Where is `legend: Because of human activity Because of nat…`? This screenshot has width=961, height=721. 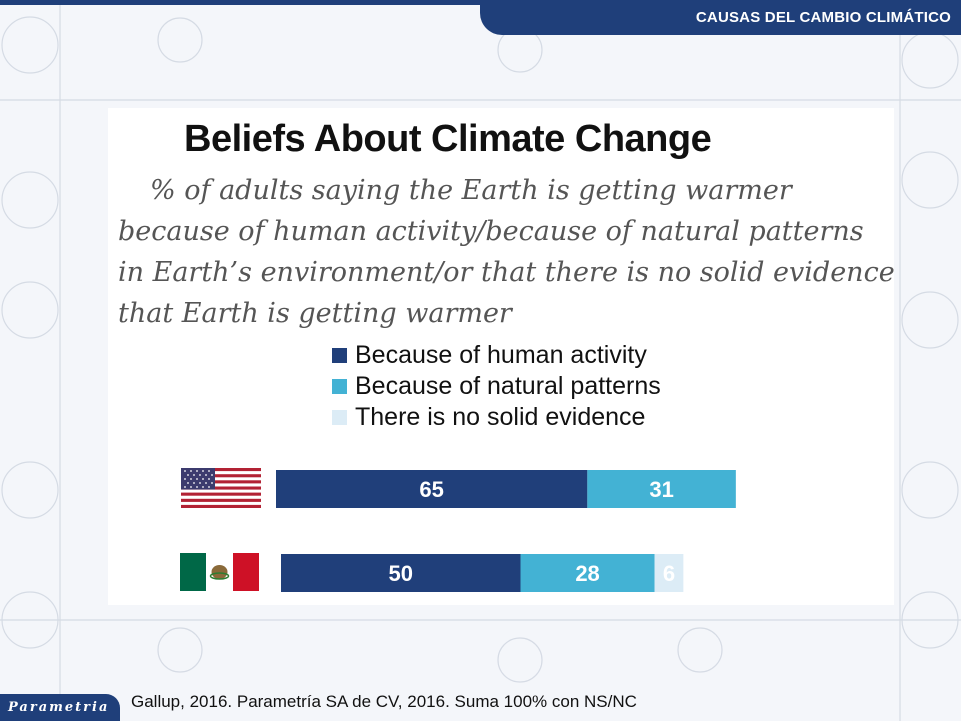
legend: Because of human activity Because of nat… is located at coordinates (496, 386).